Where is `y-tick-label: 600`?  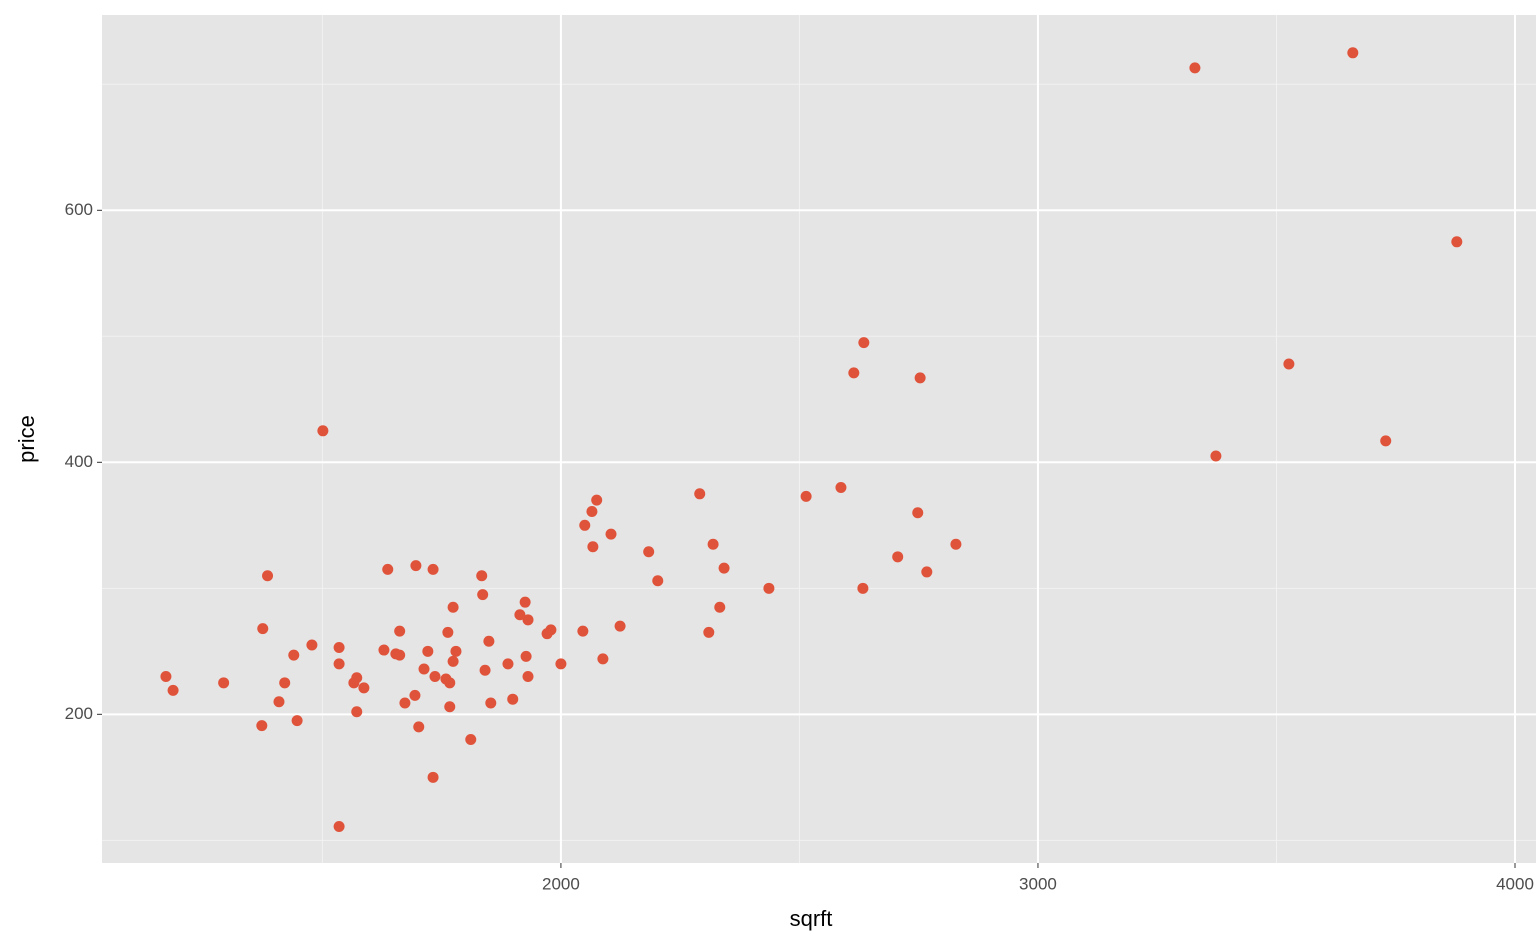
y-tick-label: 600 is located at coordinates (79, 209).